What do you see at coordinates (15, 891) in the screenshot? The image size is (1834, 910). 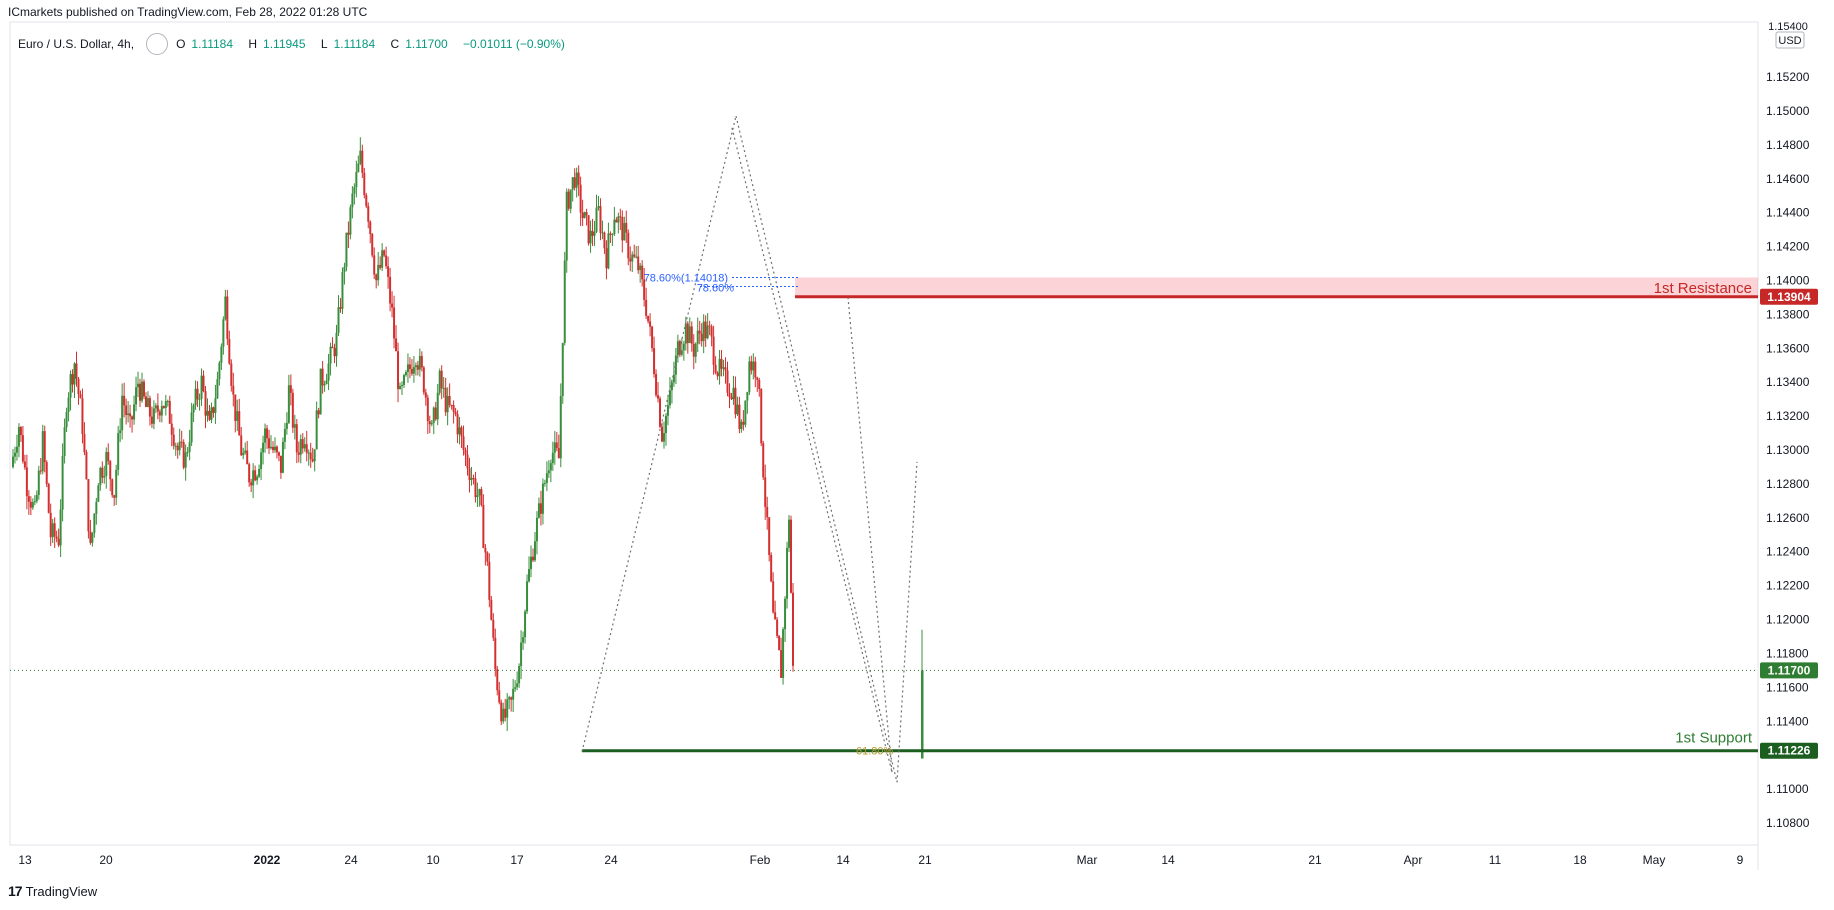 I see `tradingview-logo-icon: 17` at bounding box center [15, 891].